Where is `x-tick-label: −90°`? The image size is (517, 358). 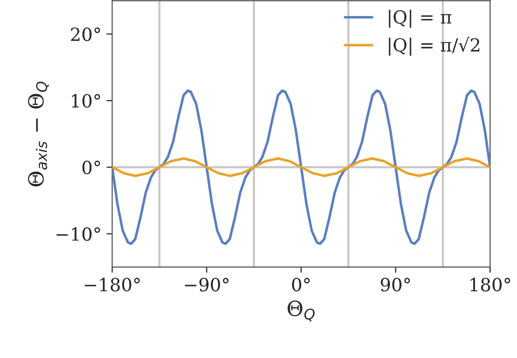 x-tick-label: −90° is located at coordinates (207, 285).